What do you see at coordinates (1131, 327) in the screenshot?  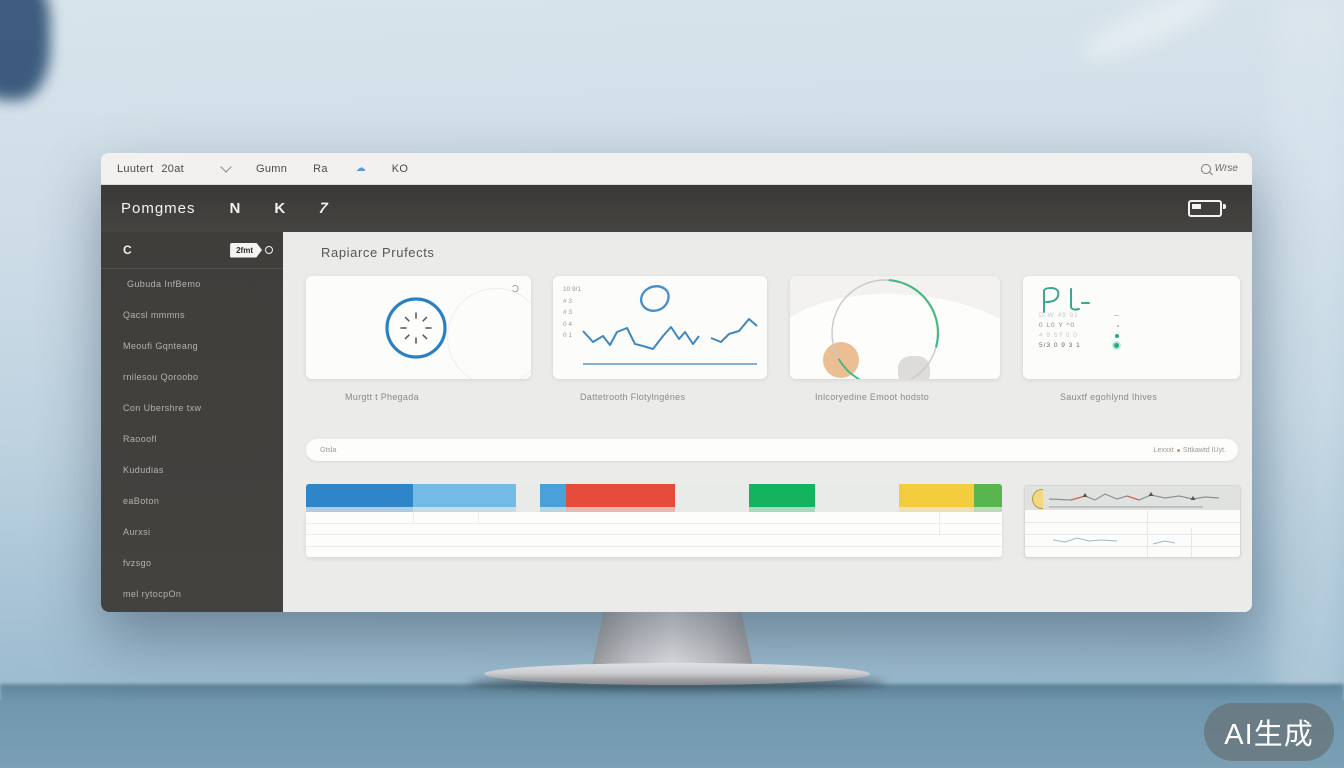 I see `project-card-list: D W 49 91 0 L0 Y ^0 4 9 5? 0 0 5/3` at bounding box center [1131, 327].